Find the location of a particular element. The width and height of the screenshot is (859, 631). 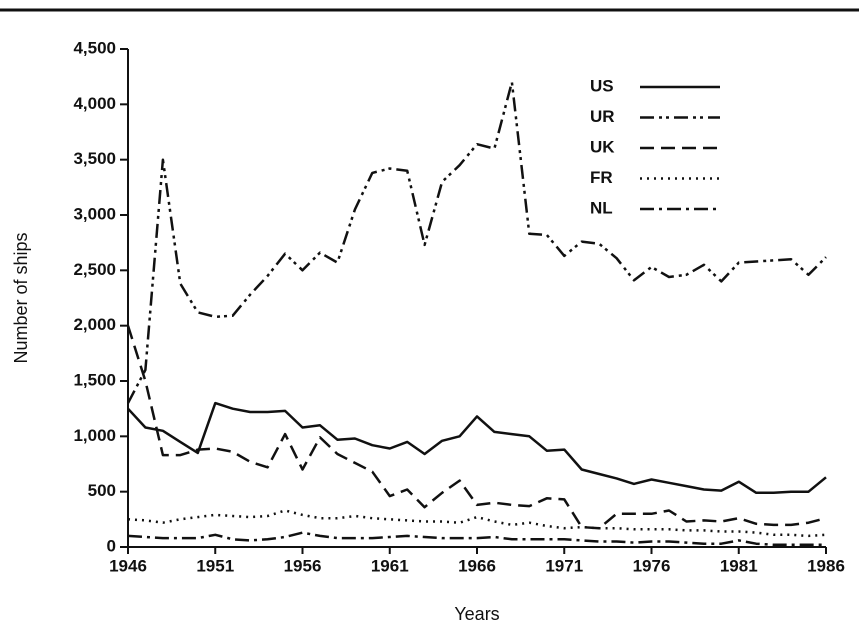

y-tick-label: 2,500 is located at coordinates (94, 269).